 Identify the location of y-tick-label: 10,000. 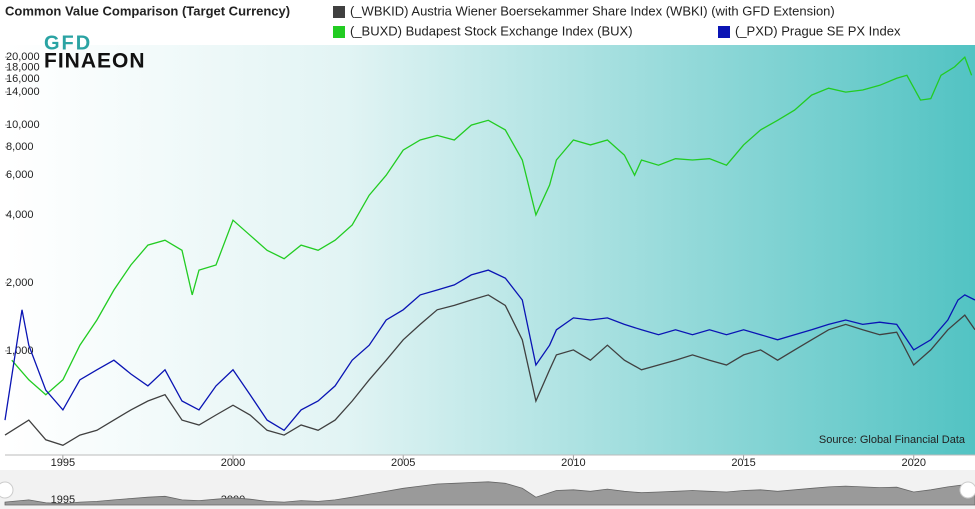
(23, 125).